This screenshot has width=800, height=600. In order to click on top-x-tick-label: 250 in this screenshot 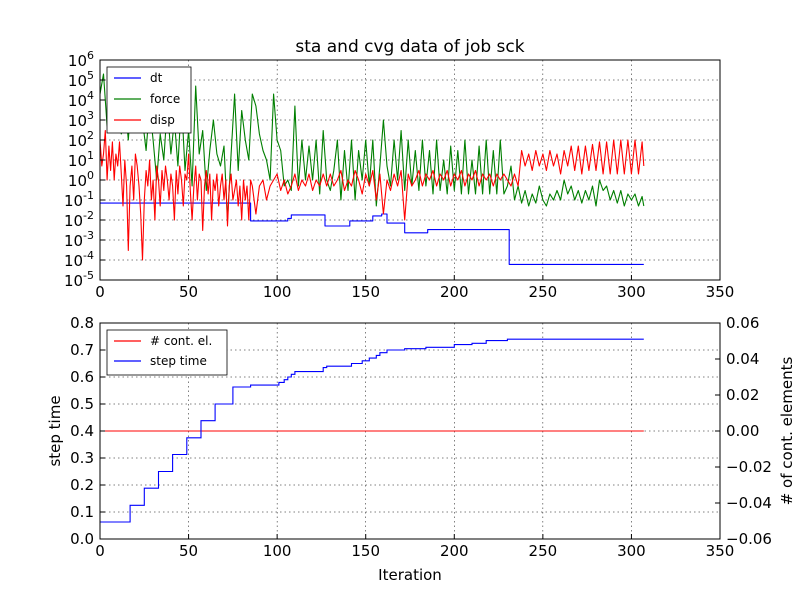, I will do `click(543, 292)`.